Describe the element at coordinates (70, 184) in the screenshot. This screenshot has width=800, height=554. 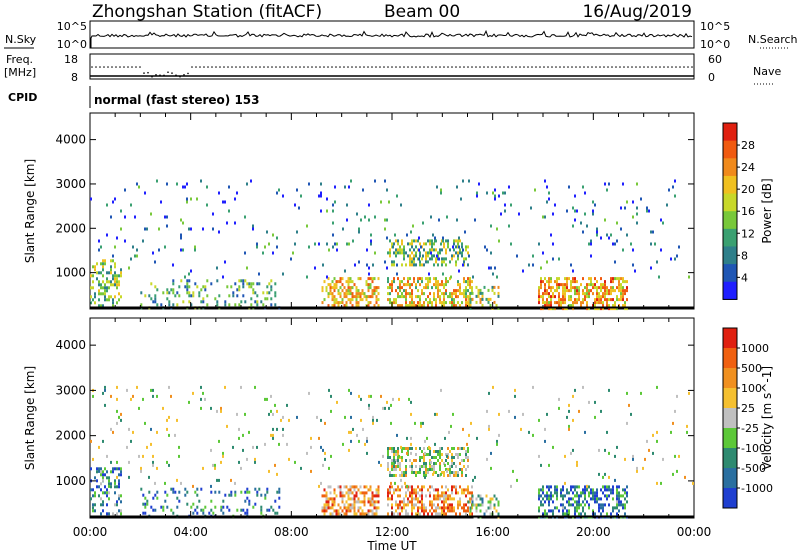
I see `y-tick-label: 3000` at that location.